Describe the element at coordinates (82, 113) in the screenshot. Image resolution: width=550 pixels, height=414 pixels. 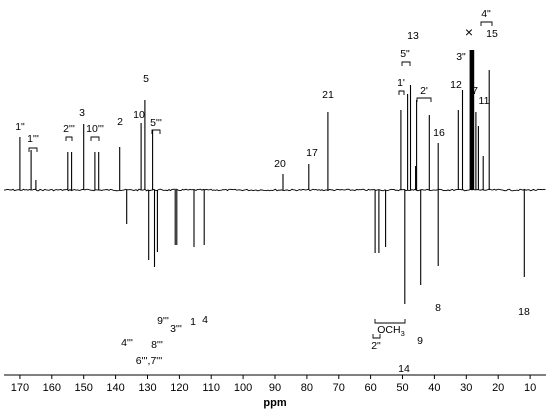
I see `peak-label-5: 3` at that location.